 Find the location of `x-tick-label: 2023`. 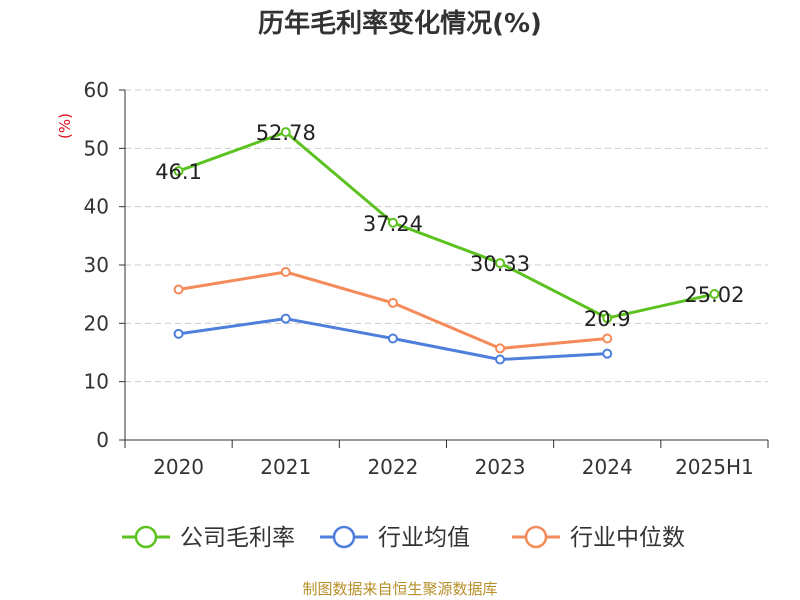

x-tick-label: 2023 is located at coordinates (500, 467).